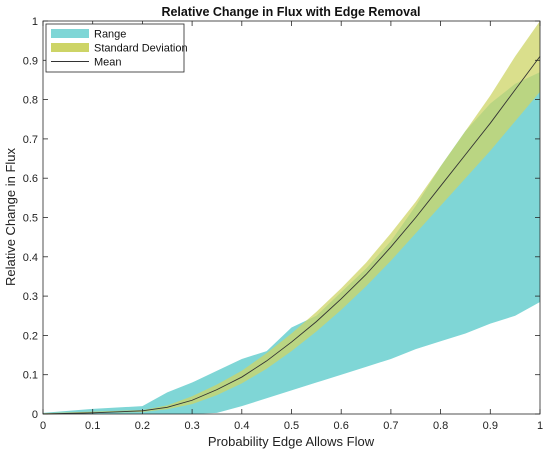 The image size is (550, 455). What do you see at coordinates (30, 61) in the screenshot?
I see `y-tick-label: 0.9` at bounding box center [30, 61].